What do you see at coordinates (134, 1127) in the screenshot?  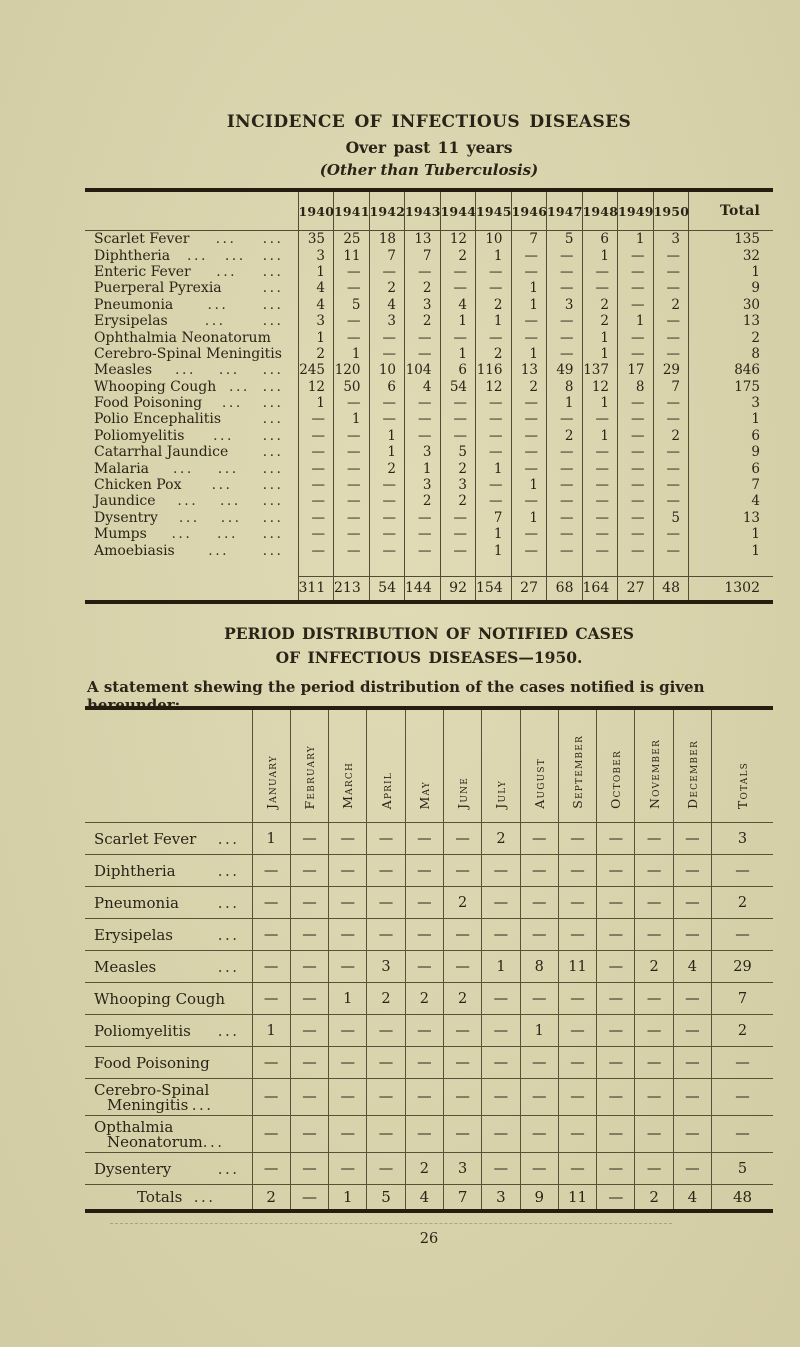 I see `disease-name: Opthalmia` at bounding box center [134, 1127].